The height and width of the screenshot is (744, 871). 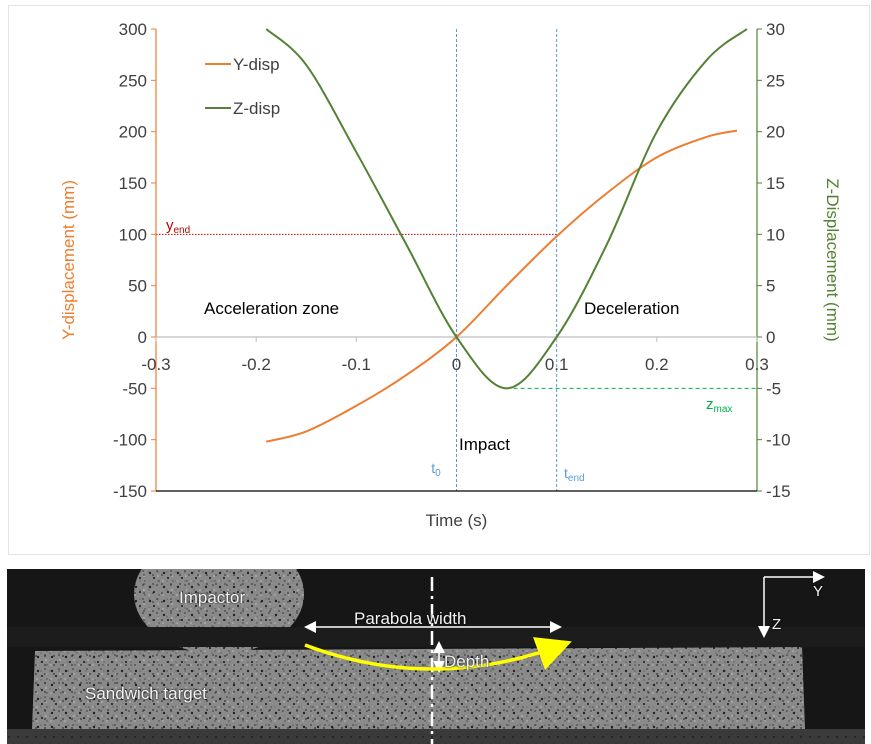 I want to click on t-end-label: tend, so click(x=574, y=474).